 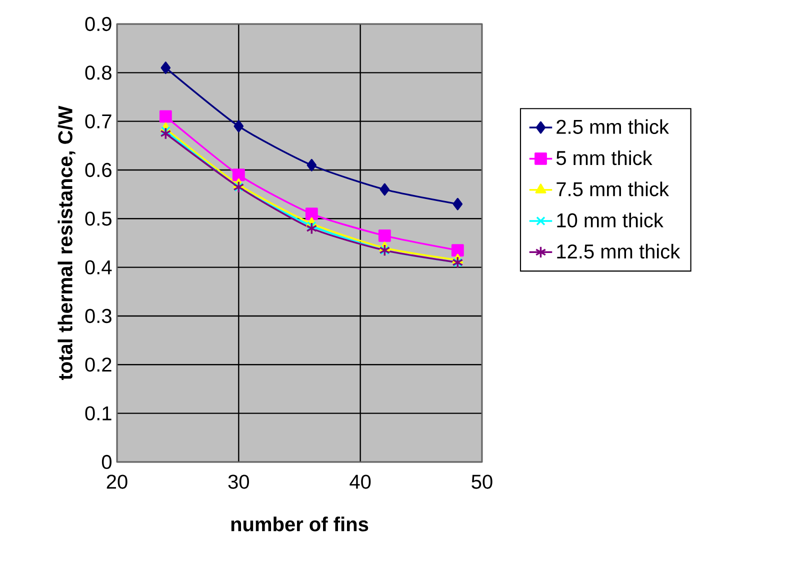 I want to click on x-tick-label: 40, so click(x=360, y=481).